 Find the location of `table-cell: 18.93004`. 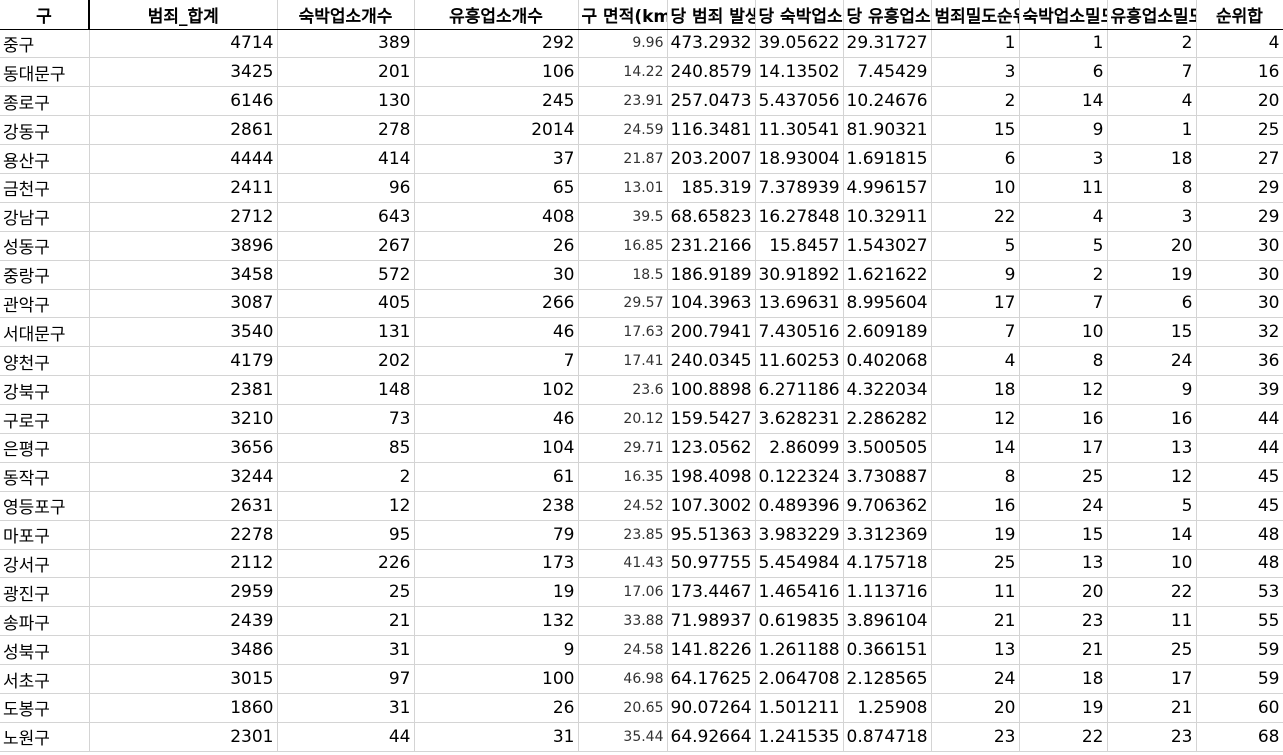

table-cell: 18.93004 is located at coordinates (799, 159).